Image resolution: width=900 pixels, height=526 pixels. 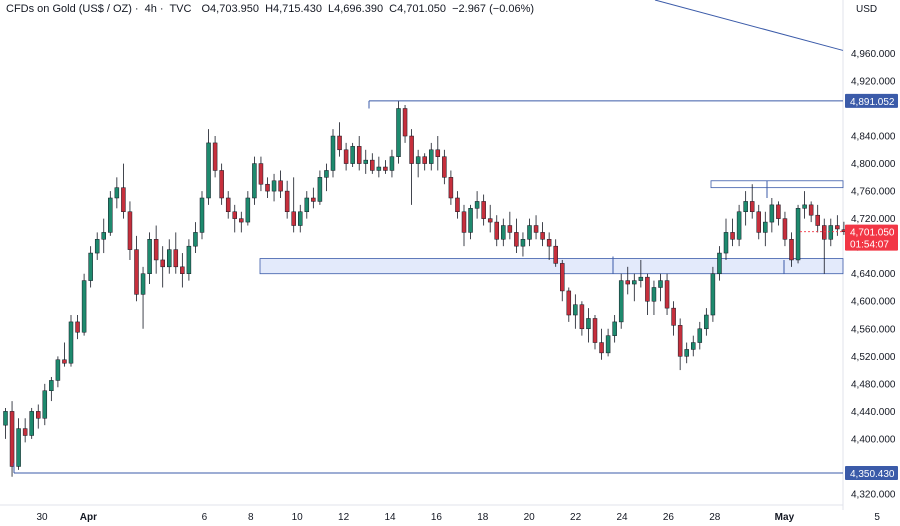 I want to click on last-price-tag: 4,701.050, so click(x=872, y=233).